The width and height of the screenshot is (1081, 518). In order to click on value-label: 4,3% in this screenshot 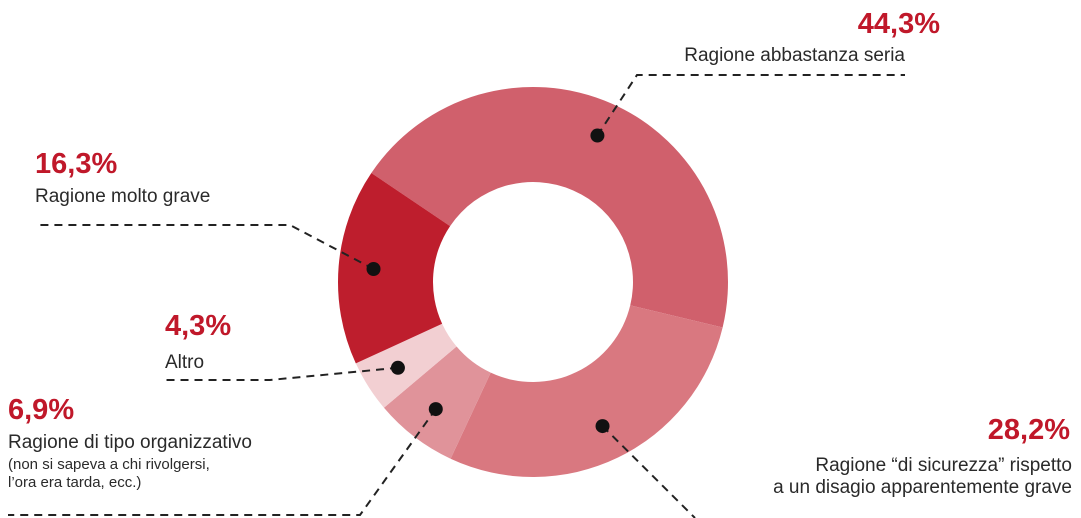, I will do `click(198, 326)`.